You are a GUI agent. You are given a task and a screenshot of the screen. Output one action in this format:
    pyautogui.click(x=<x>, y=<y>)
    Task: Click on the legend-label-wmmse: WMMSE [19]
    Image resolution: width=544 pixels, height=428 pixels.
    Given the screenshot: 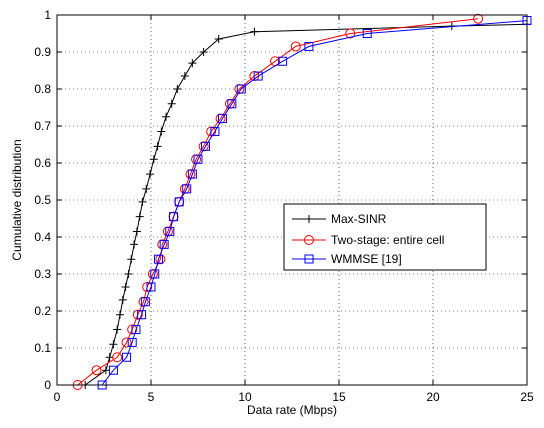 What is the action you would take?
    pyautogui.click(x=366, y=259)
    